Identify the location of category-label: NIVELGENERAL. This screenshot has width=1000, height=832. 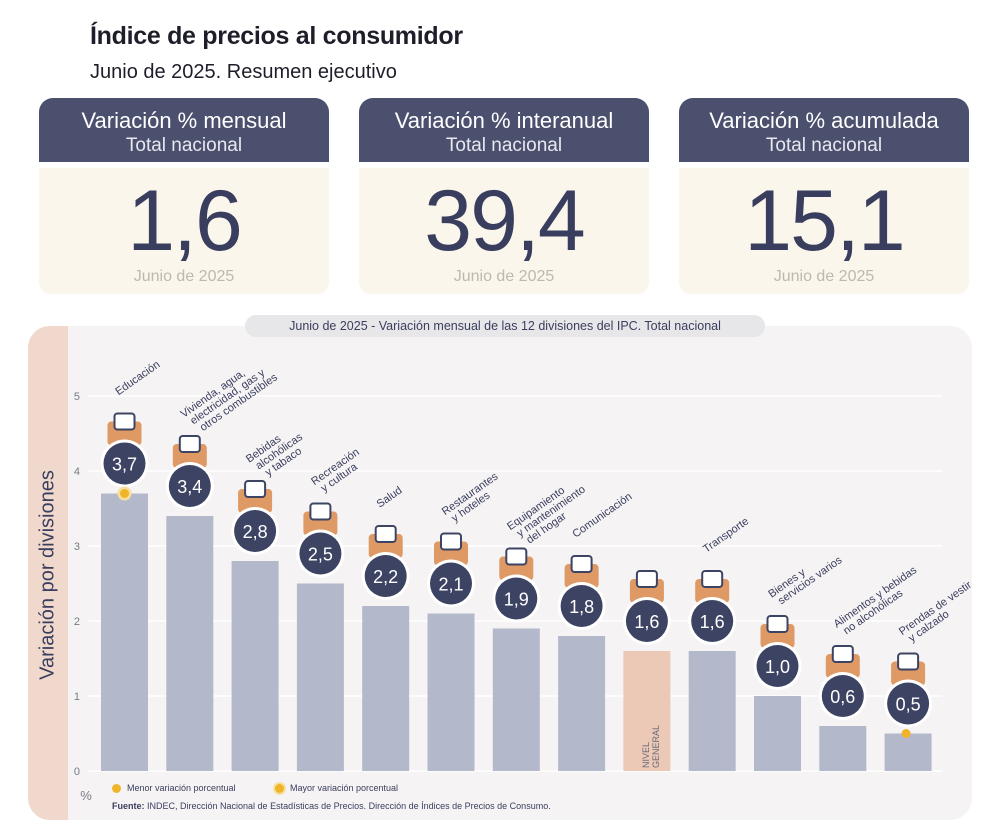
(651, 746).